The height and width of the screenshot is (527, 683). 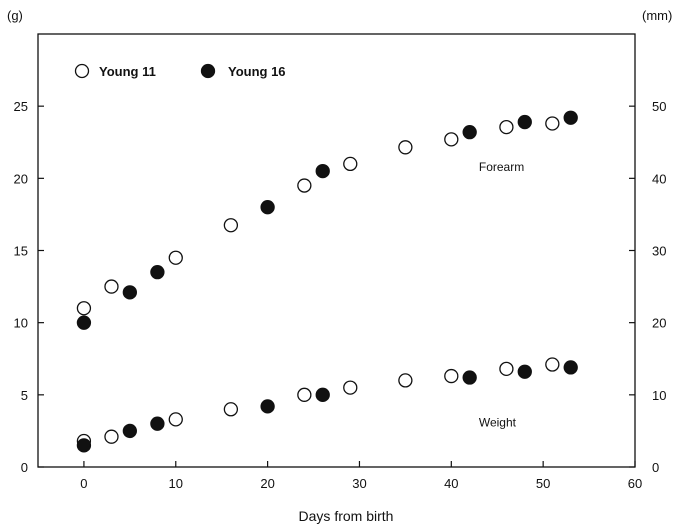 I want to click on right-y-tick-label: 10, so click(x=659, y=395).